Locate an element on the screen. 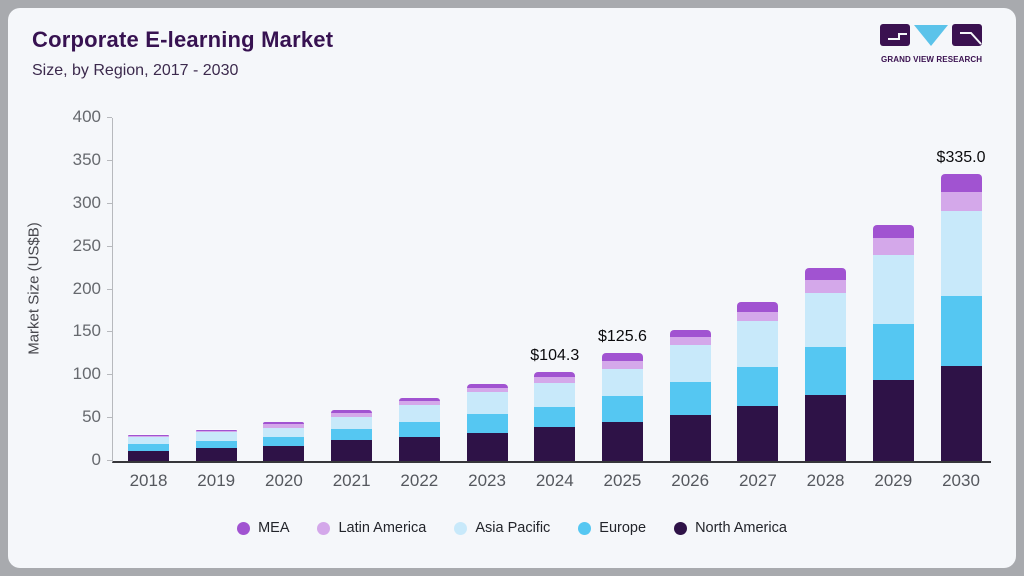  legend-label: Latin America is located at coordinates (382, 528).